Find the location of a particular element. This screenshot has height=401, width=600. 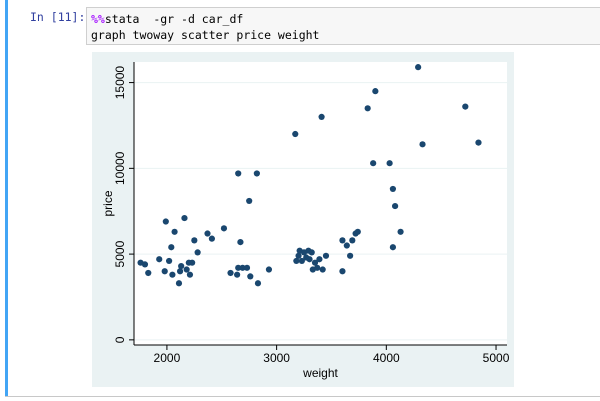

cell-divider is located at coordinates (302, 396).